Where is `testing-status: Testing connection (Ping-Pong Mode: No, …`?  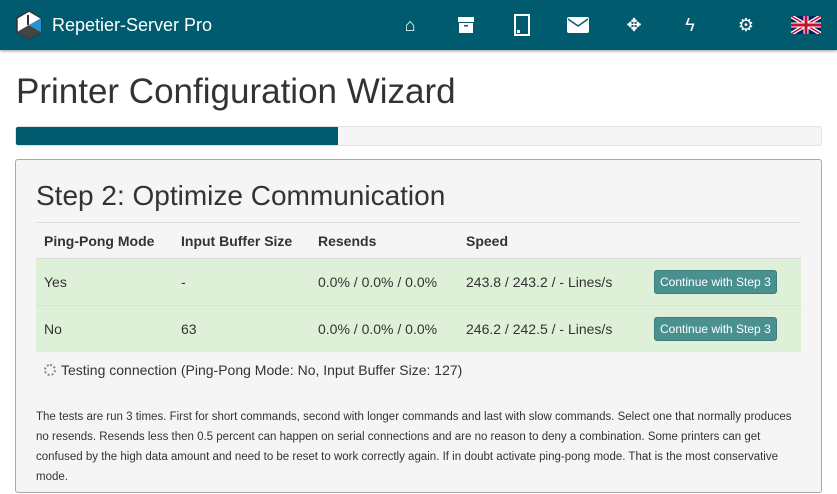
testing-status: Testing connection (Ping-Pong Mode: No, … is located at coordinates (422, 370).